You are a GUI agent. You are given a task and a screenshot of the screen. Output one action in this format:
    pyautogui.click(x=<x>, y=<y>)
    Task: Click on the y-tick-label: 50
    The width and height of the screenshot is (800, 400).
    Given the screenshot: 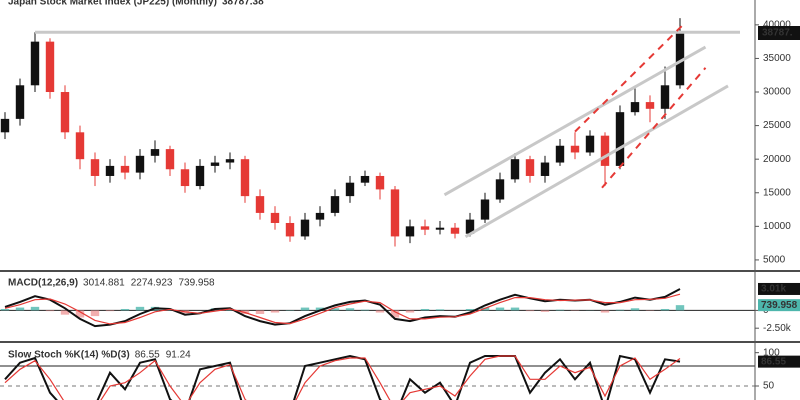 What is the action you would take?
    pyautogui.click(x=769, y=386)
    